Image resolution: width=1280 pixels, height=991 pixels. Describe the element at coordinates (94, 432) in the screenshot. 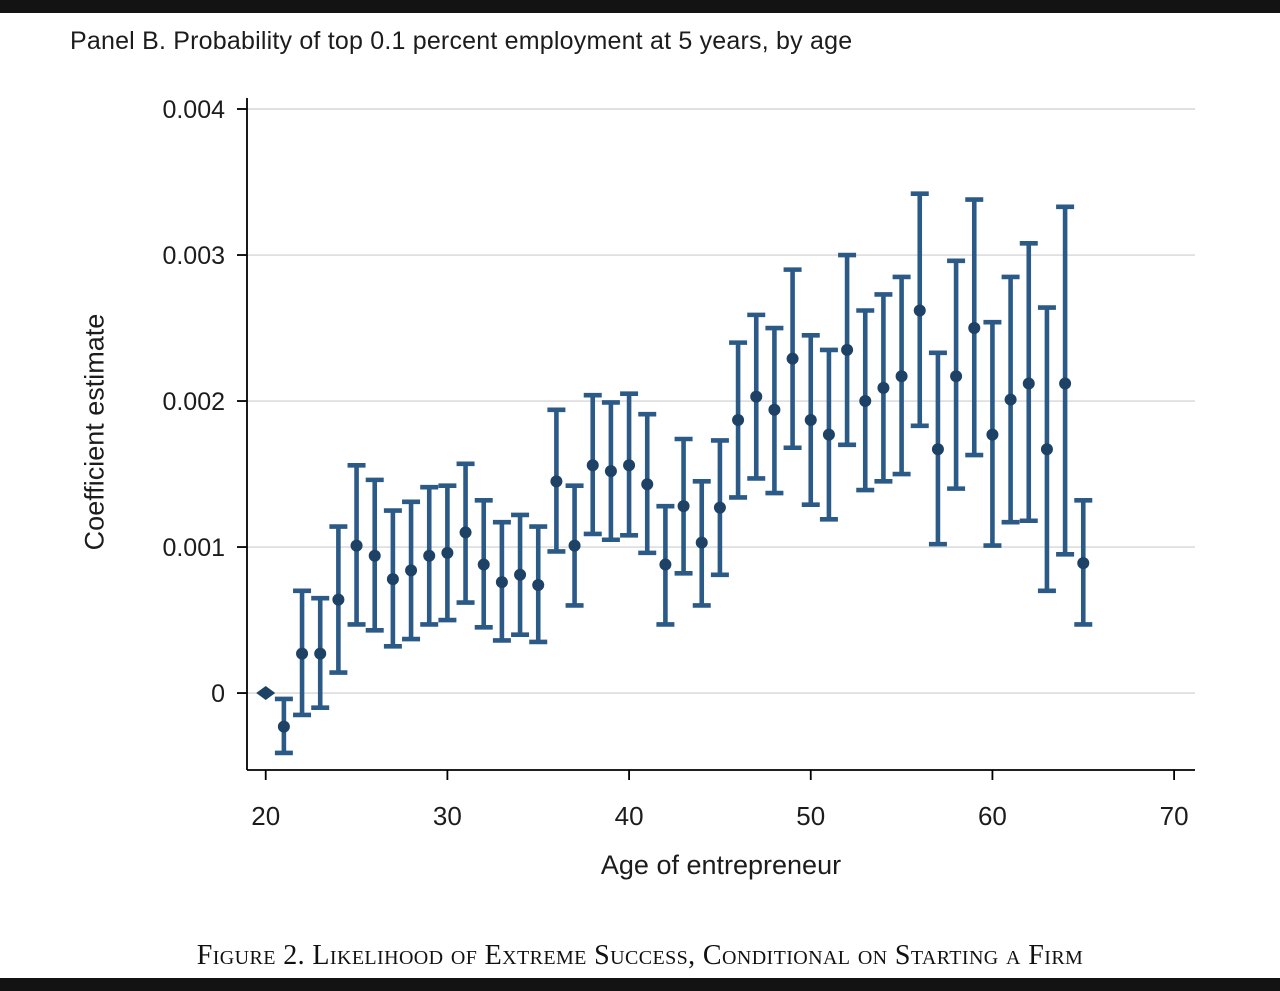

I see `y-axis-title: Coefficient estimate` at that location.